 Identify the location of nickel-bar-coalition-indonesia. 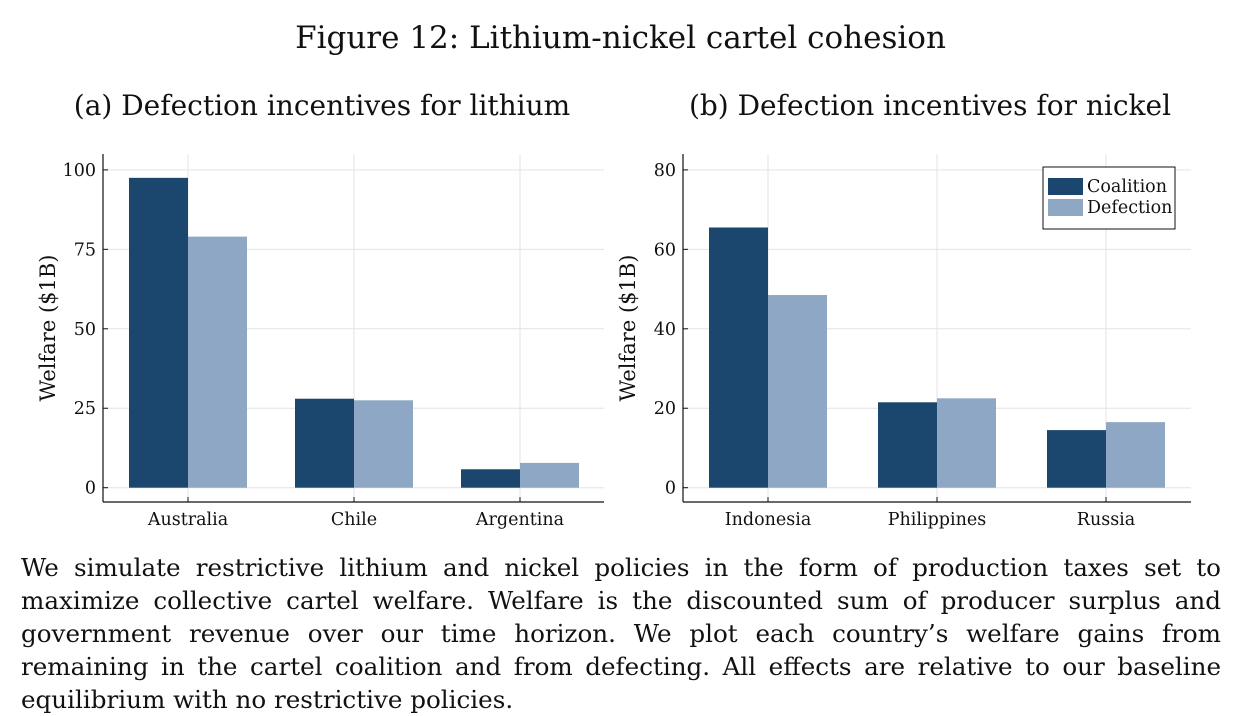
(738, 357).